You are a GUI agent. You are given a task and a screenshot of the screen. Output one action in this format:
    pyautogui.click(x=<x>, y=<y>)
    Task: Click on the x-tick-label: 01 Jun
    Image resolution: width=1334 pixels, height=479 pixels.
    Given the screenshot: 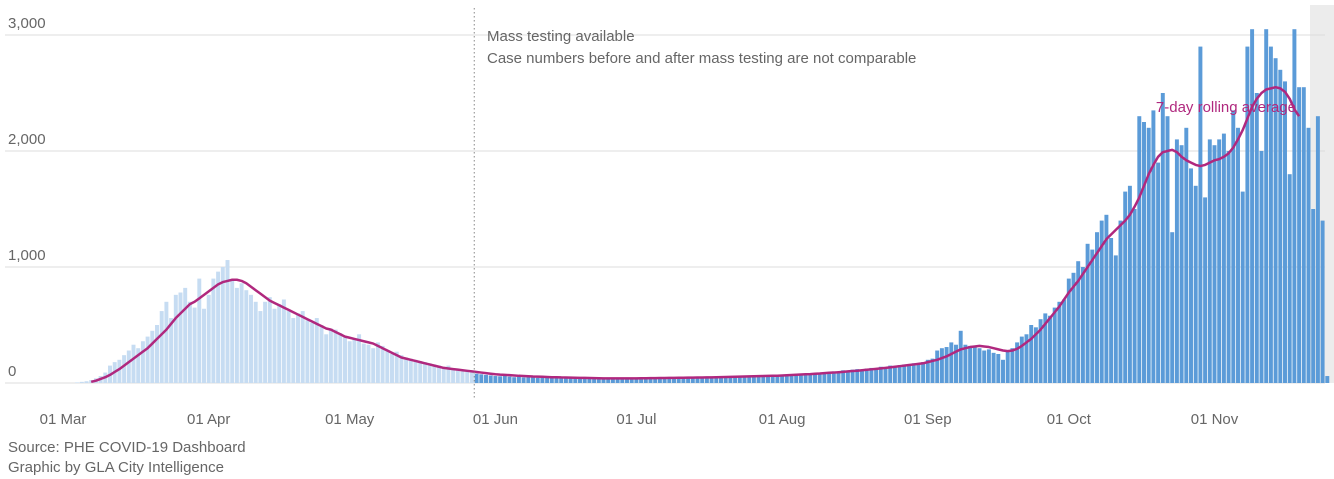 What is the action you would take?
    pyautogui.click(x=495, y=419)
    